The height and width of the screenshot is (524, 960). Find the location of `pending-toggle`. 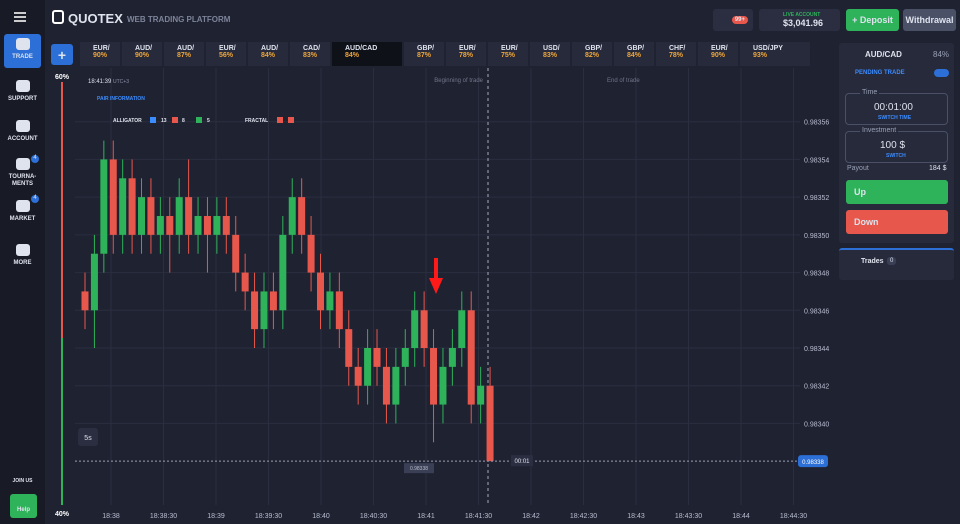

pending-toggle is located at coordinates (941, 73).